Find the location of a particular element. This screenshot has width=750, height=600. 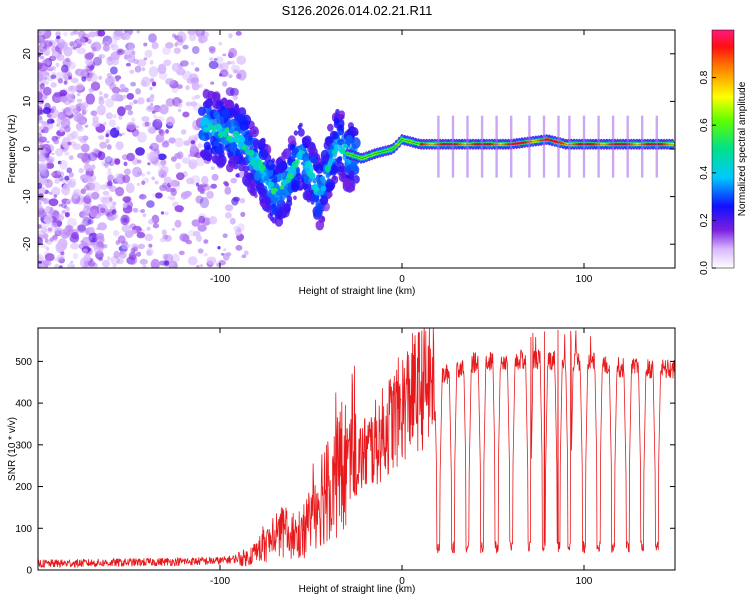

colorbar-gradient is located at coordinates (723, 149).